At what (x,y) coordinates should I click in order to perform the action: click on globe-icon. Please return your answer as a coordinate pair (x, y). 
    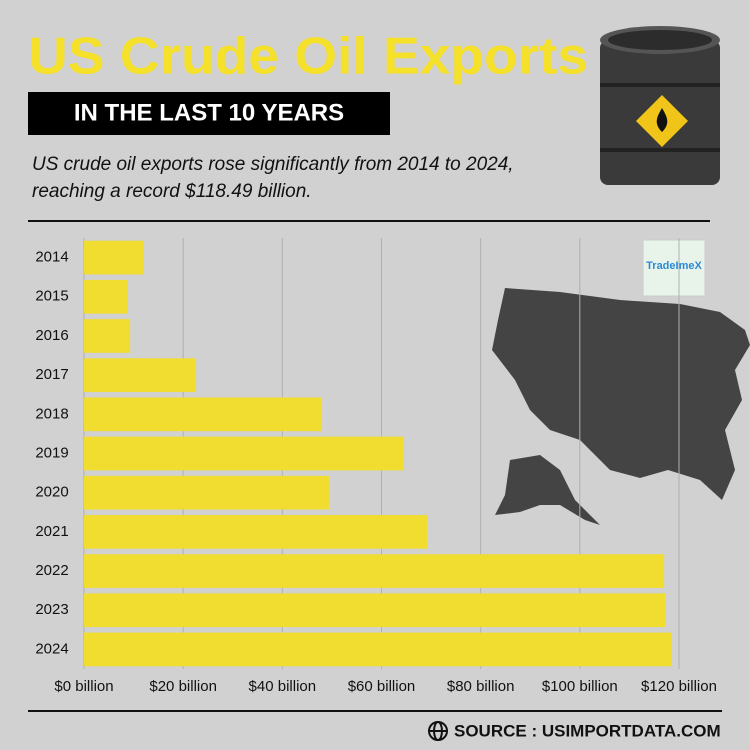
    Looking at the image, I should click on (438, 731).